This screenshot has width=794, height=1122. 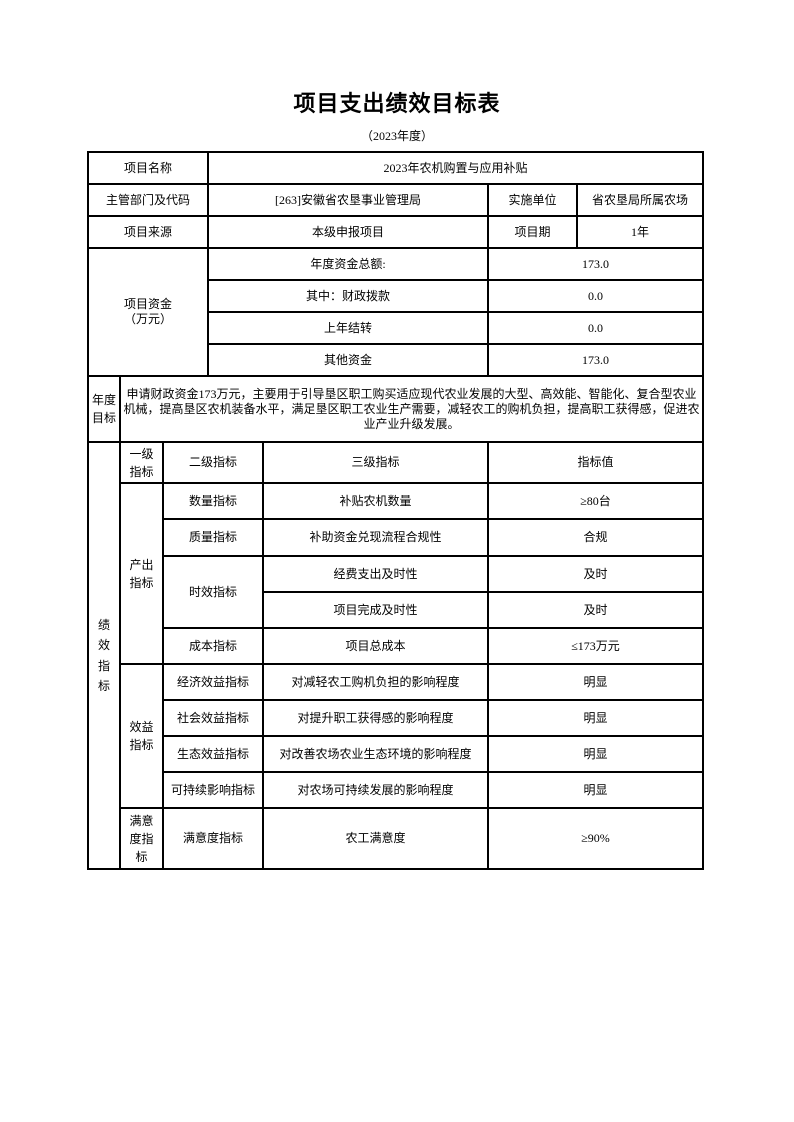 I want to click on l2-cost: 成本指标, so click(x=213, y=646).